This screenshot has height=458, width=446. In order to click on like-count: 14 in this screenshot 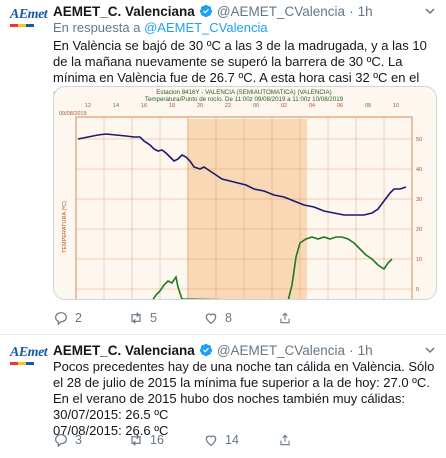, I will do `click(232, 440)`.